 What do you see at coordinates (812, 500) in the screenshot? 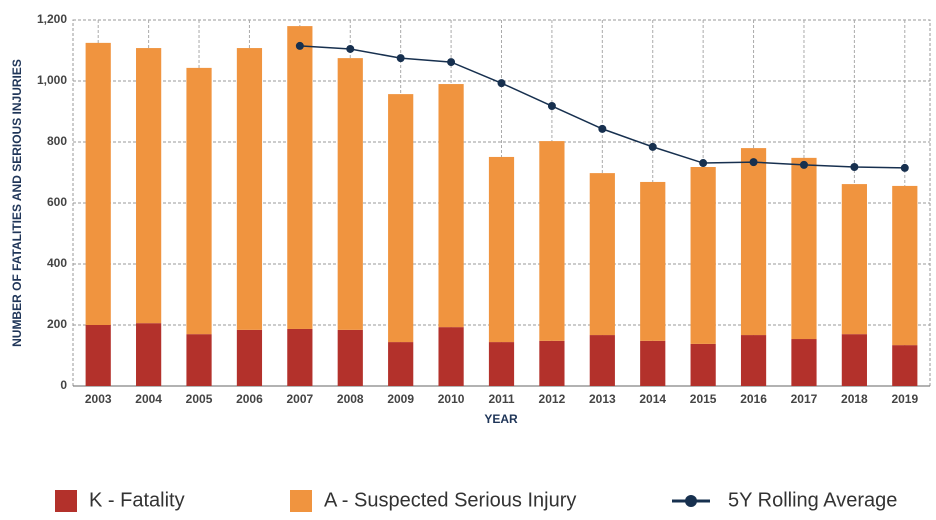
I see `legend-label: 5Y Rolling Average` at bounding box center [812, 500].